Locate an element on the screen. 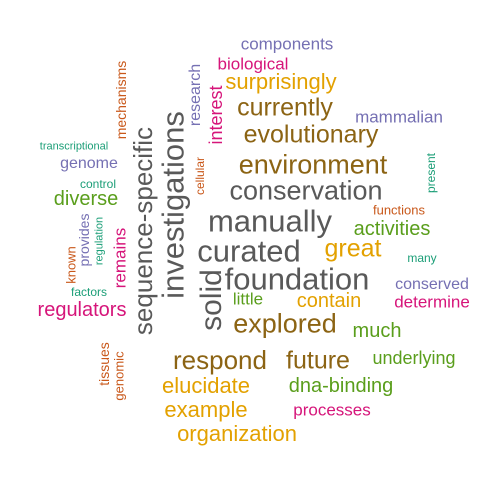 Image resolution: width=500 pixels, height=500 pixels. word-manually: manually is located at coordinates (270, 221).